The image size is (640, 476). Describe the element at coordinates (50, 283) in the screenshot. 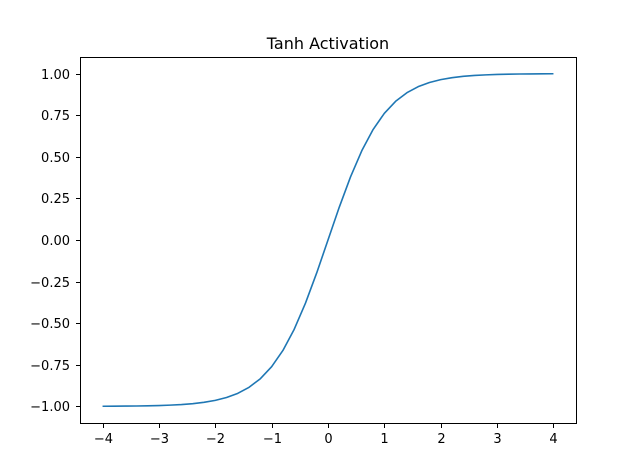

I see `y-tick-label: −0.25` at that location.